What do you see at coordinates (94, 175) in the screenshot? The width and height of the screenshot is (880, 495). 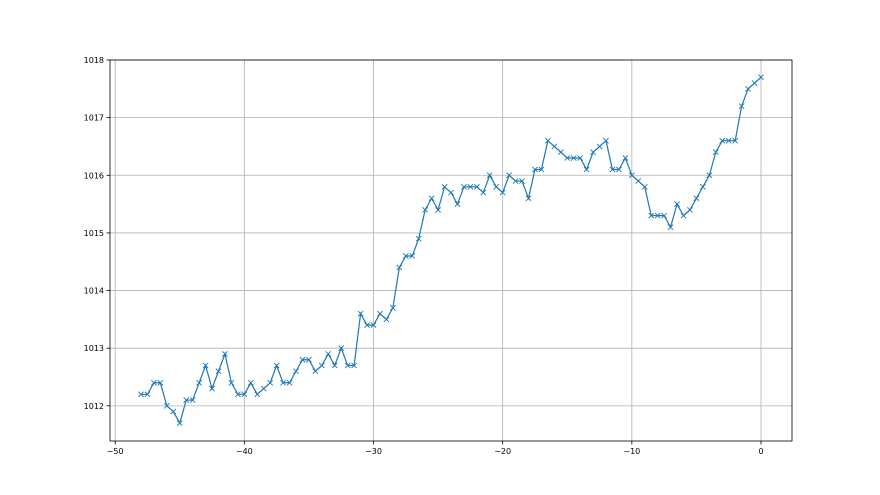 I see `y-tick-label: 1016` at bounding box center [94, 175].